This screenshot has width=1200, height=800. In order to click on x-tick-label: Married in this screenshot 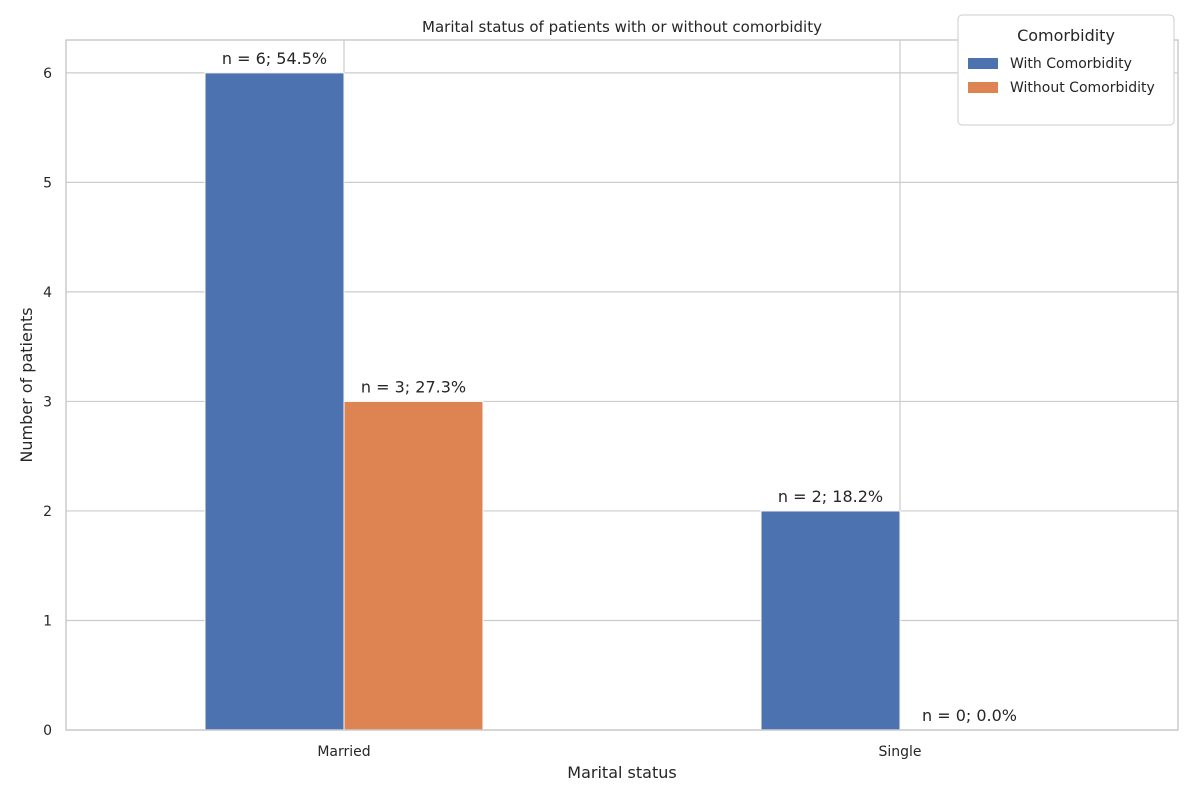, I will do `click(343, 752)`.